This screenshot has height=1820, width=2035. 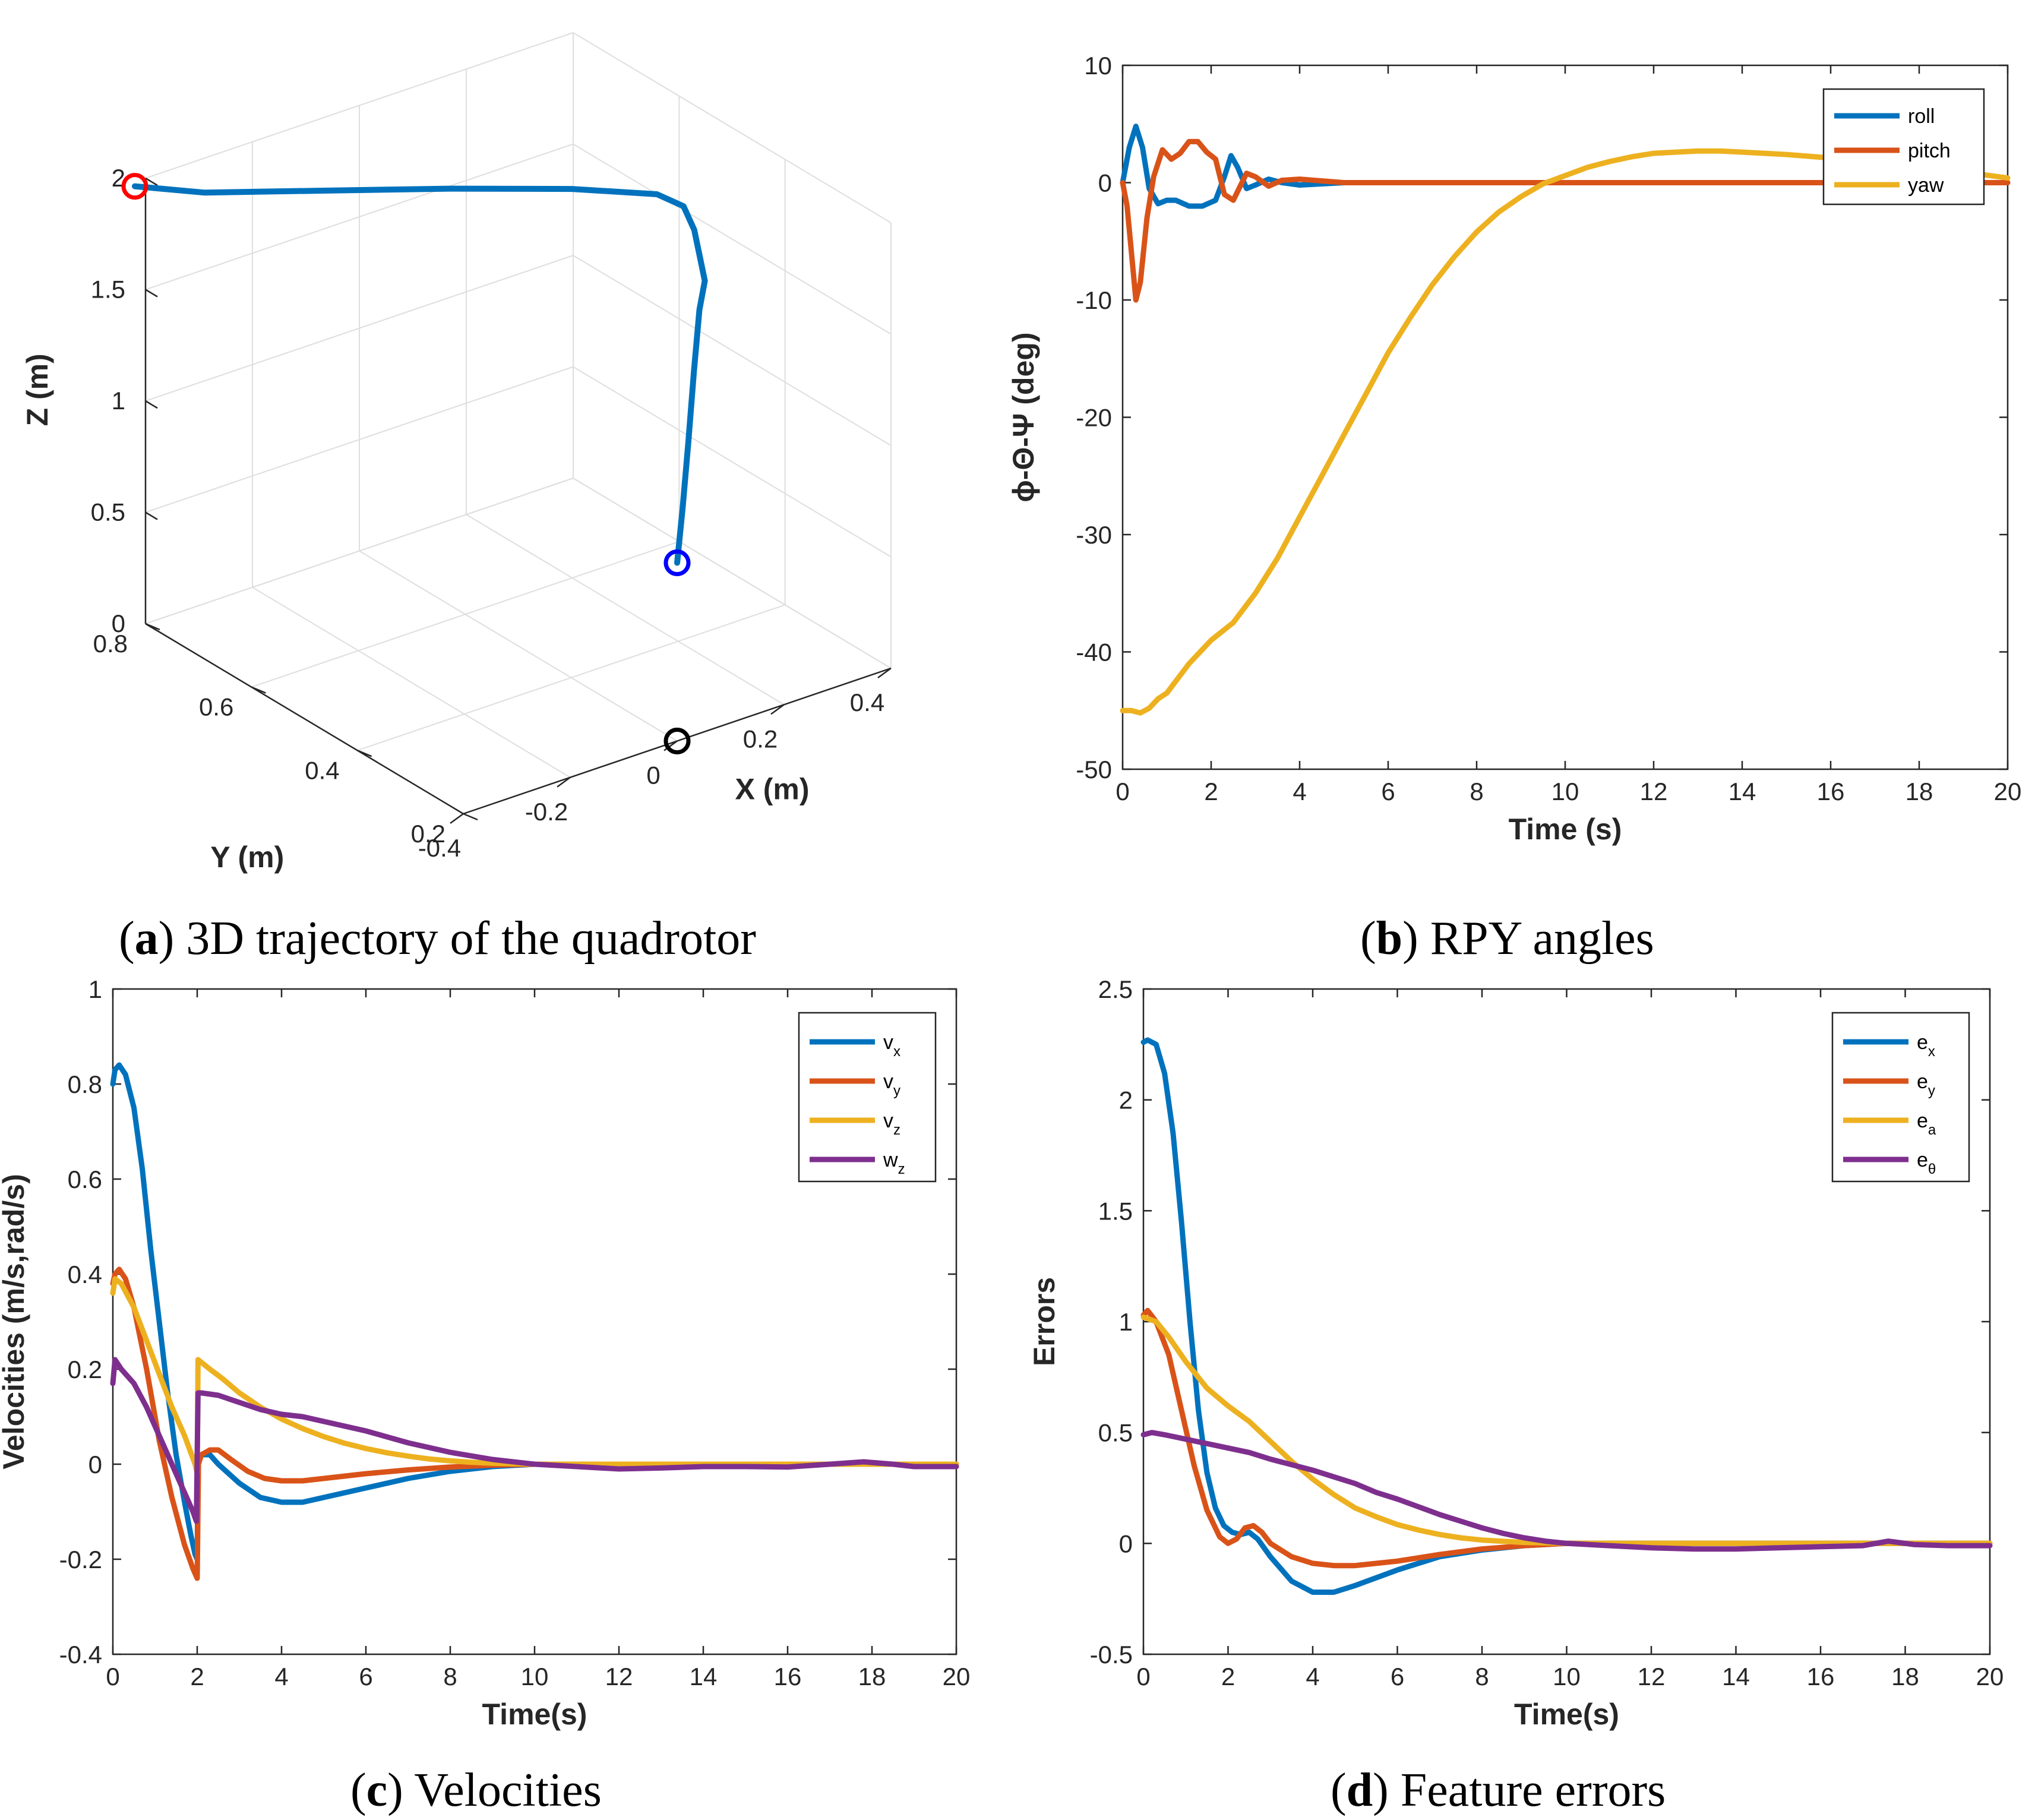 What do you see at coordinates (1115, 1211) in the screenshot?
I see `y-tick-label: 1.5` at bounding box center [1115, 1211].